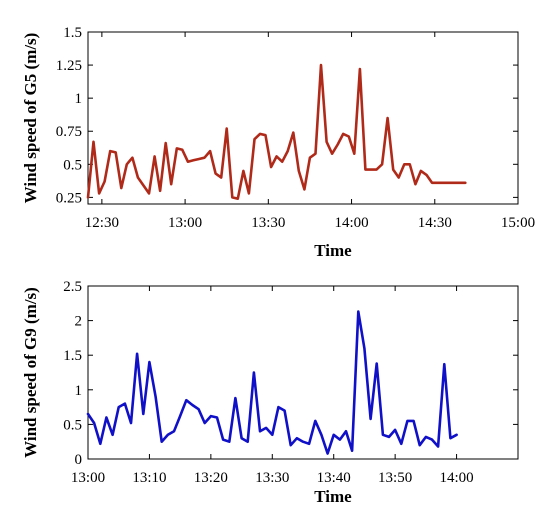 The width and height of the screenshot is (550, 530). Describe the element at coordinates (149, 478) in the screenshot. I see `x-tick-label: 13:10` at that location.